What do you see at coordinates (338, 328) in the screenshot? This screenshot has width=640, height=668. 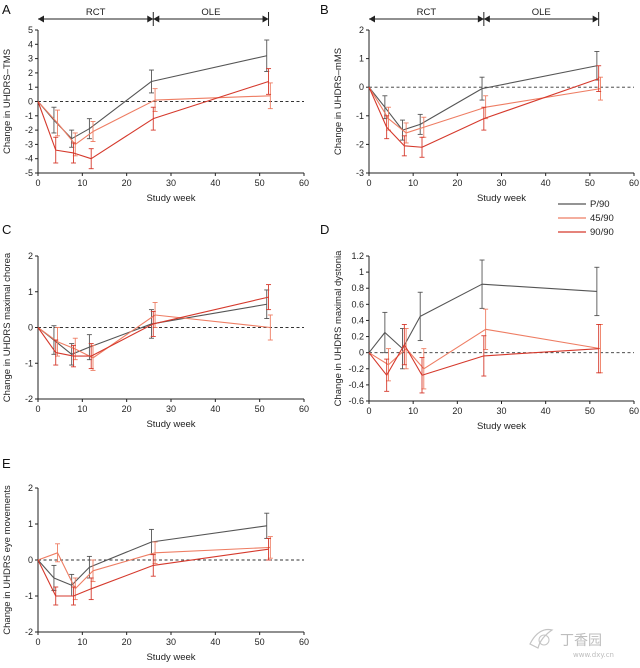 I see `y-axis-label: Change in UHDRS maximal dystonia` at bounding box center [338, 328].